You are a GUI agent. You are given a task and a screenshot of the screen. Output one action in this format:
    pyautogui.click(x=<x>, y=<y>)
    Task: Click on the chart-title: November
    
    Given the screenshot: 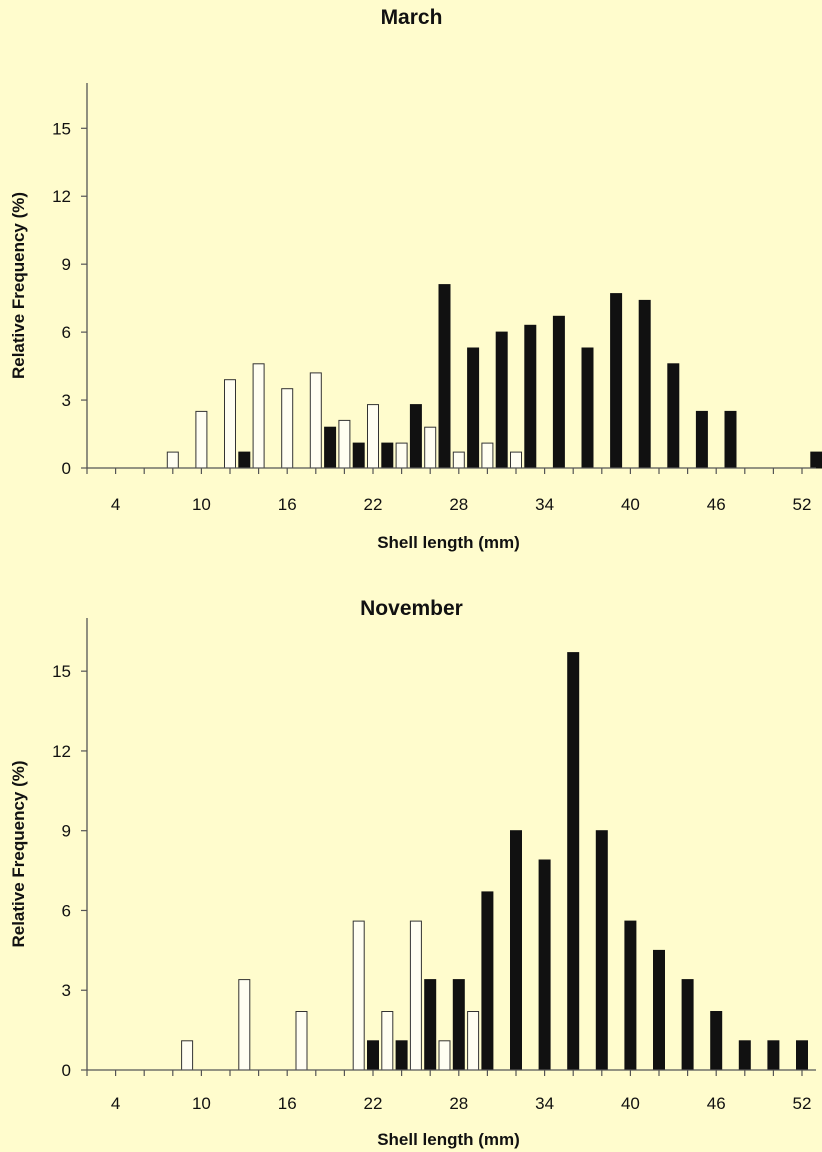 What is the action you would take?
    pyautogui.click(x=411, y=608)
    